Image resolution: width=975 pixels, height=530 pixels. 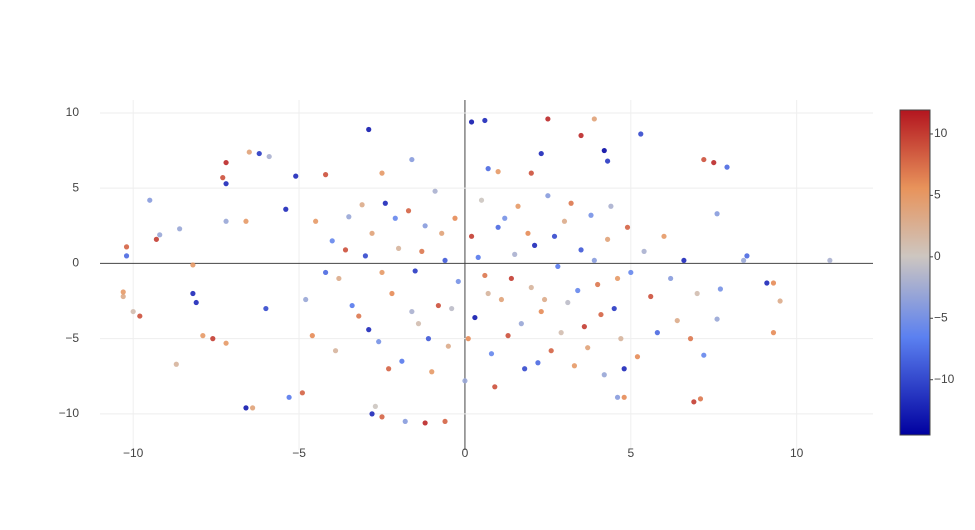 What do you see at coordinates (75, 187) in the screenshot?
I see `y-tick-label: 5` at bounding box center [75, 187].